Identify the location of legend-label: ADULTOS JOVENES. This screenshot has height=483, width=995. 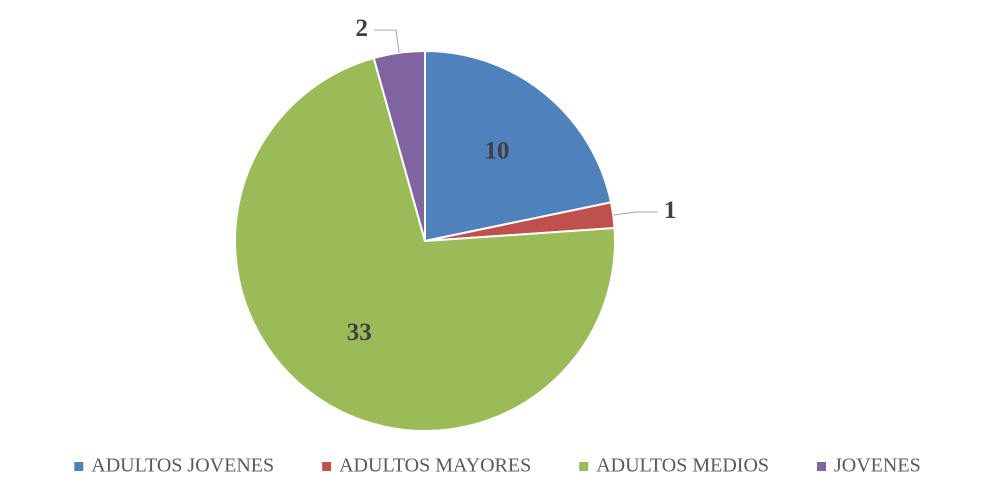
(182, 466).